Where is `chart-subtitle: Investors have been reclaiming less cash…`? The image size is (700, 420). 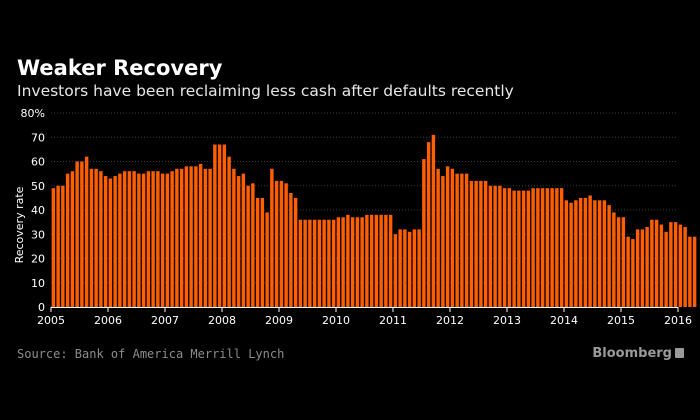 chart-subtitle: Investors have been reclaiming less cash… is located at coordinates (265, 91).